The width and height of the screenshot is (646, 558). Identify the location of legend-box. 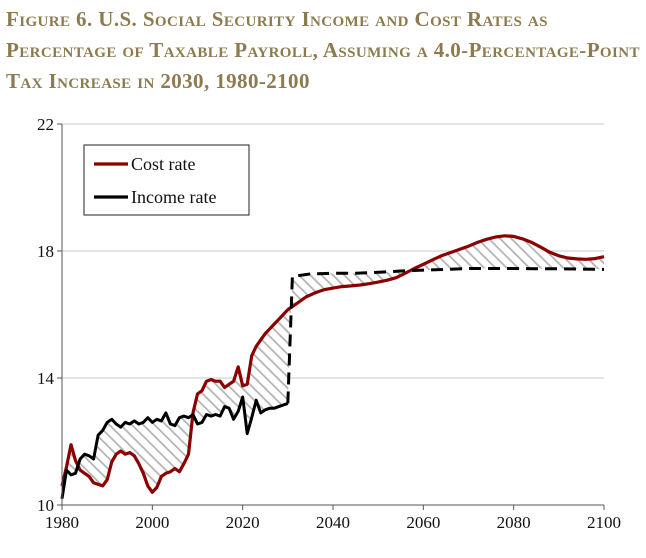
(166, 180).